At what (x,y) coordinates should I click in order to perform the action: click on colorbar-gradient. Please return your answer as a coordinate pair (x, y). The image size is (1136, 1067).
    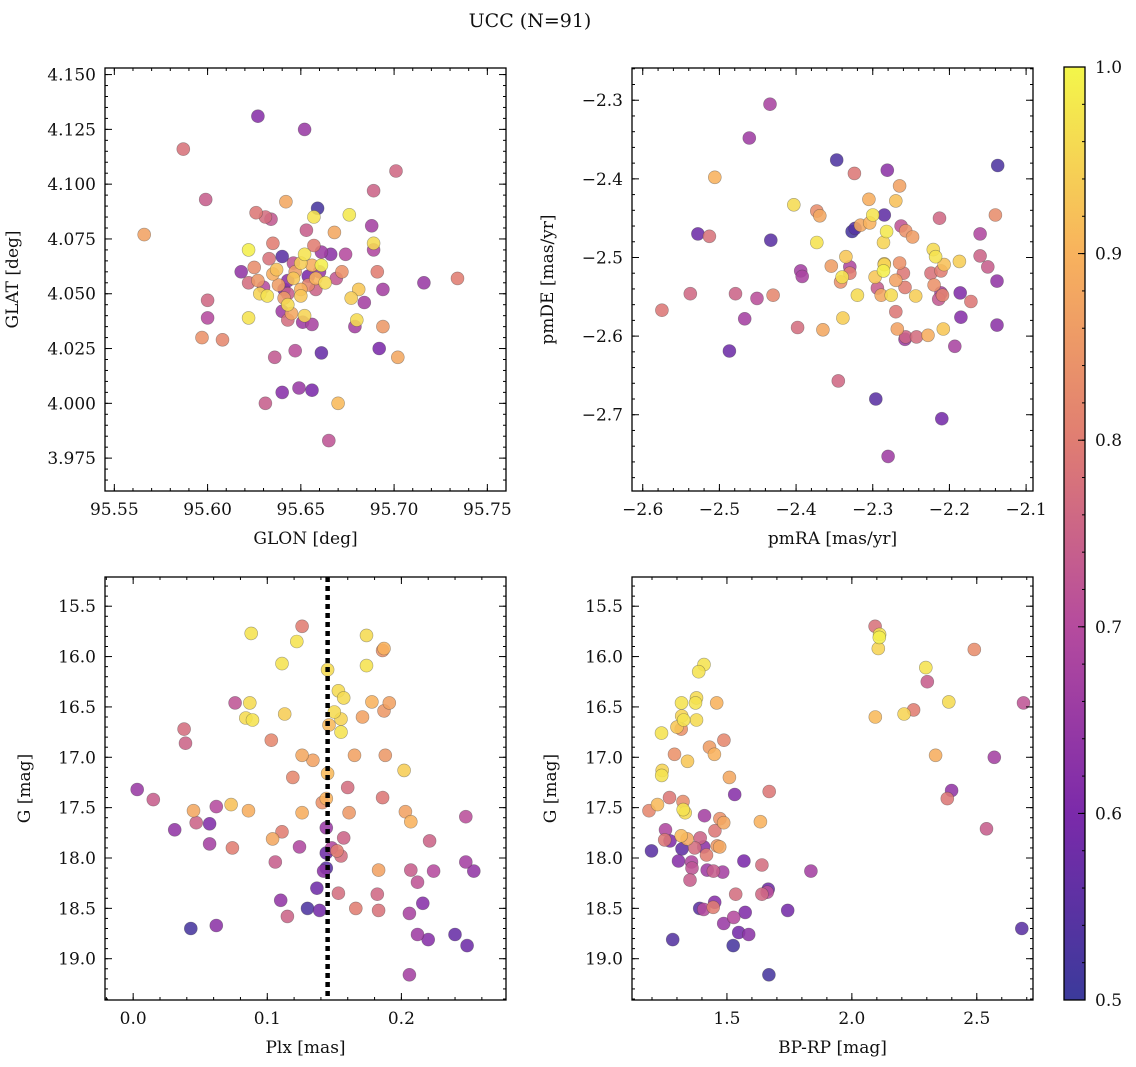
    Looking at the image, I should click on (1074, 533).